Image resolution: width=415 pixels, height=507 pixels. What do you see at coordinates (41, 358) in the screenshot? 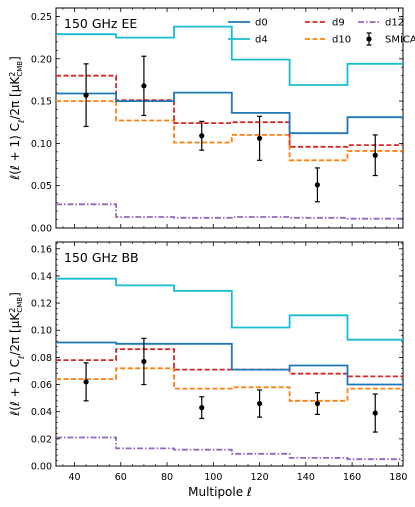
I see `y-tick-label: 0.08` at bounding box center [41, 358].